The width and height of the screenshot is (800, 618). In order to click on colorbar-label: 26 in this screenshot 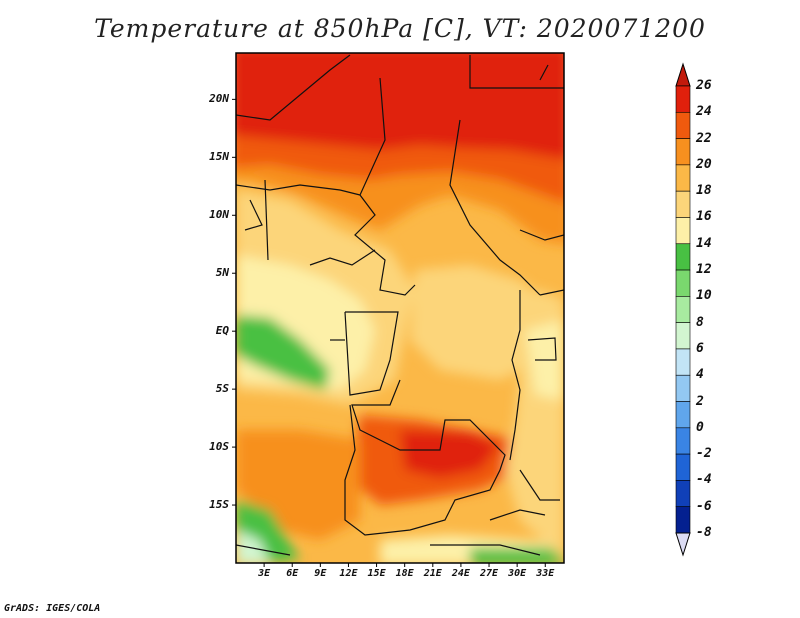, I will do `click(704, 85)`.